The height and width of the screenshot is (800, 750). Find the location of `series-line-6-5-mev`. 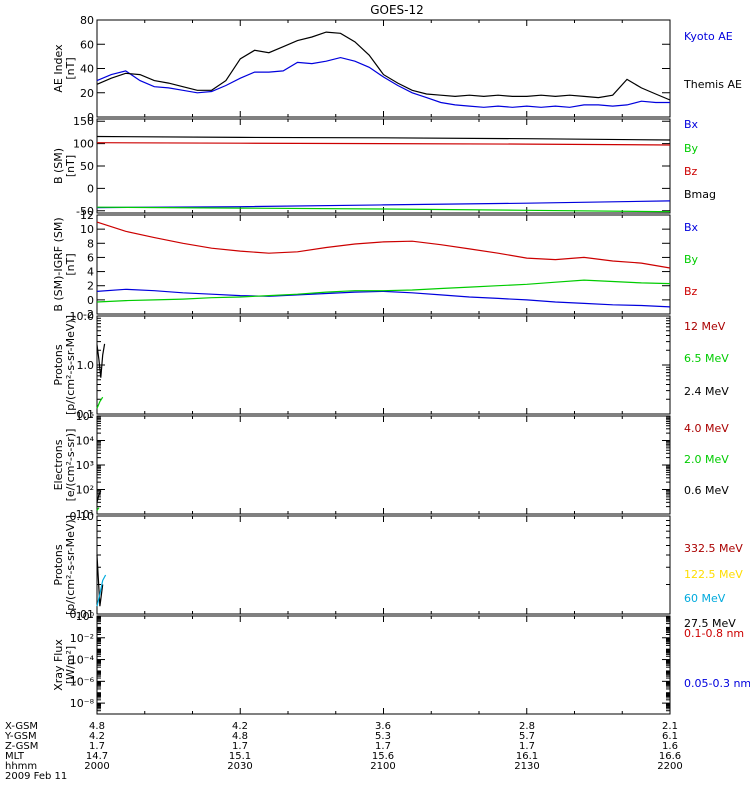

series-line-6-5-mev is located at coordinates (100, 402).